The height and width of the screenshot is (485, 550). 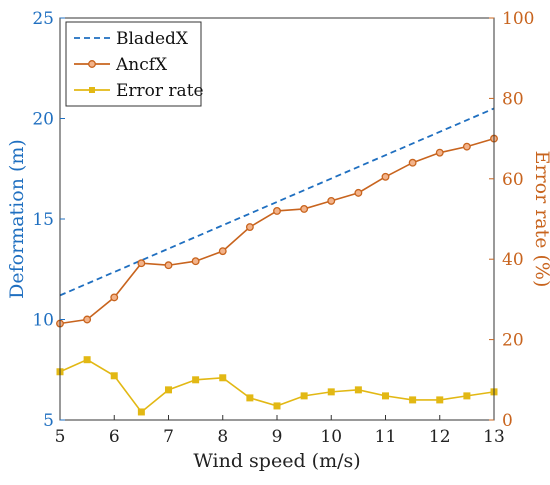 What do you see at coordinates (168, 437) in the screenshot?
I see `x-tick-label: 7` at bounding box center [168, 437].